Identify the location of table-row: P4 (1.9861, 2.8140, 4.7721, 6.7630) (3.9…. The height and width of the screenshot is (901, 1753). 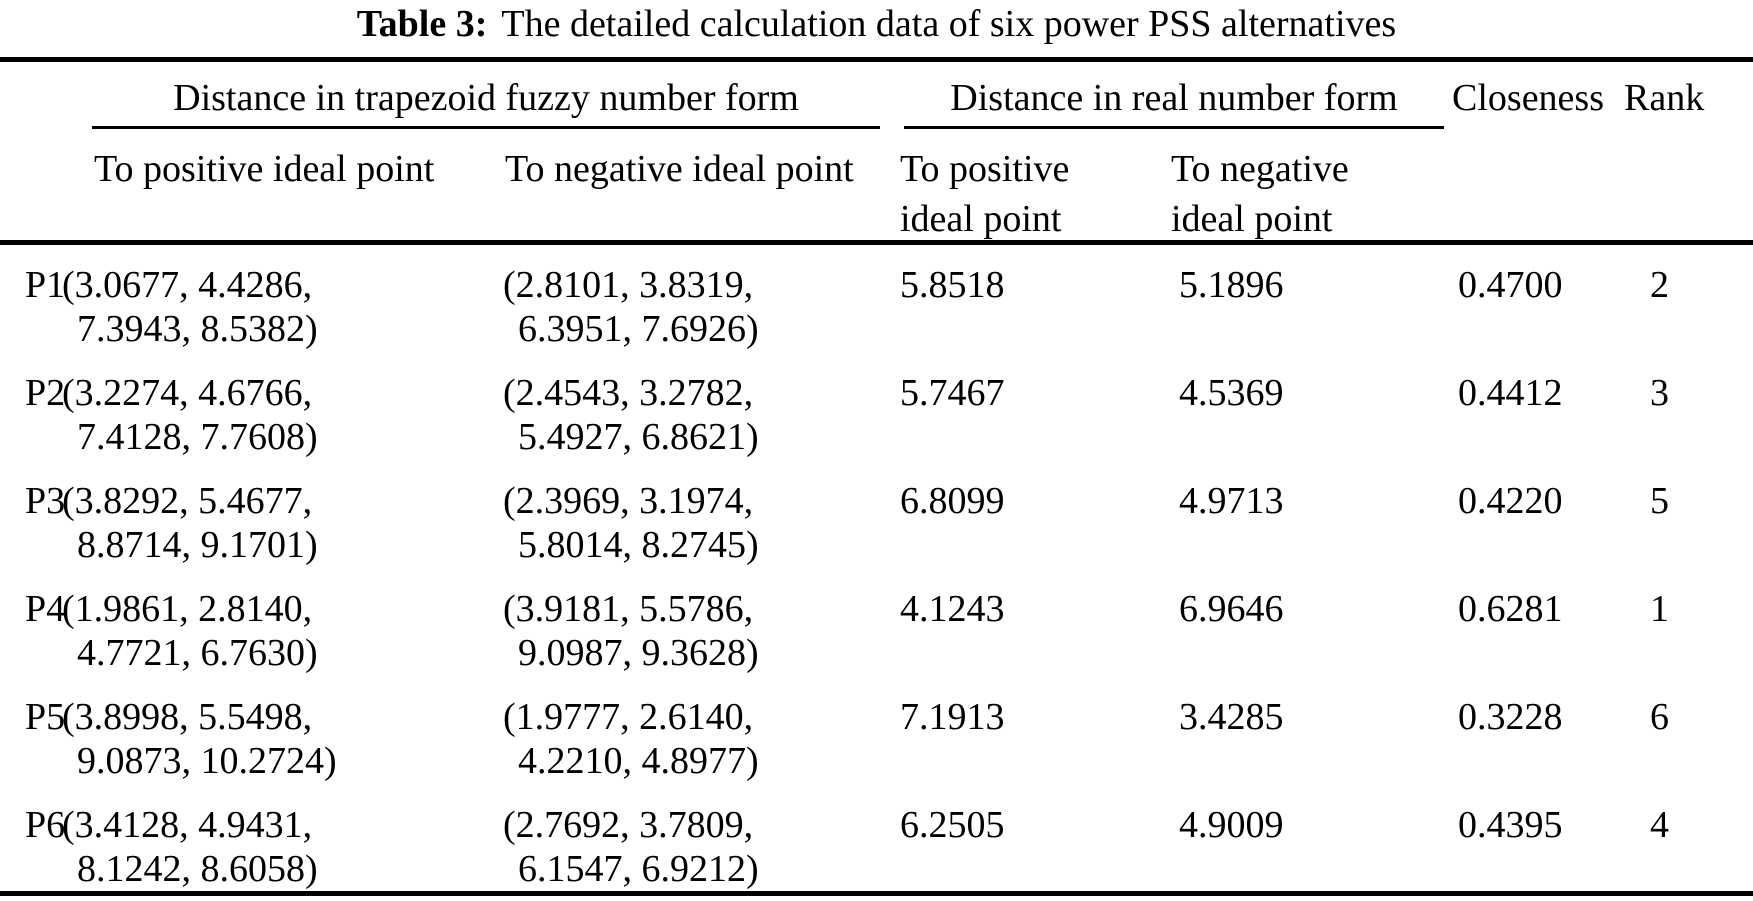
(876, 625).